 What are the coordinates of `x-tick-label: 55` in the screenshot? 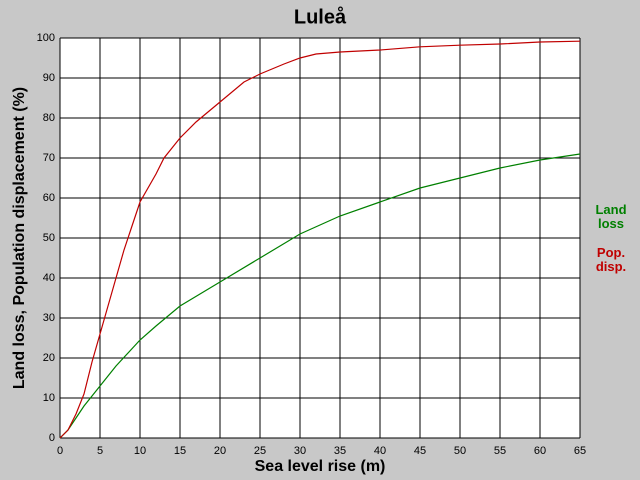 It's located at (500, 451).